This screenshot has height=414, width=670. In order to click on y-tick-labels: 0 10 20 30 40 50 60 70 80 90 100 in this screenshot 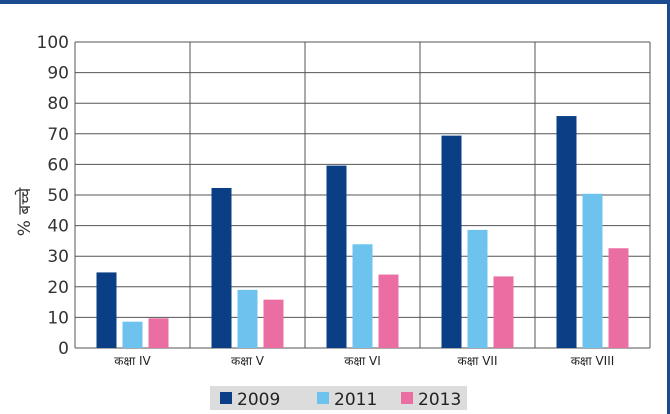, I will do `click(53, 196)`.